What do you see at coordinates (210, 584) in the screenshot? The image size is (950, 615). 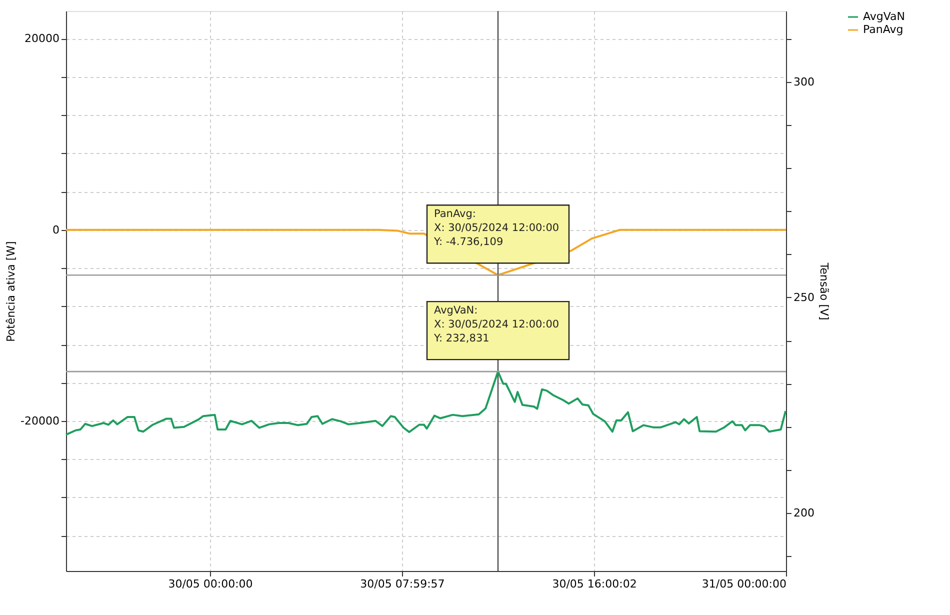 I see `x-tick-label: 30/05 00:00:00` at bounding box center [210, 584].